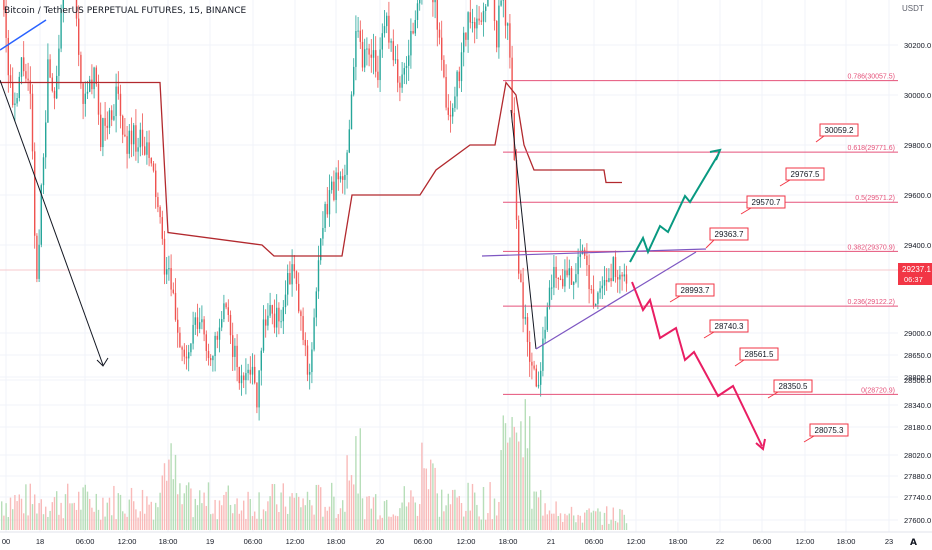  I want to click on price-tick-label: 30200.0, so click(917, 45).